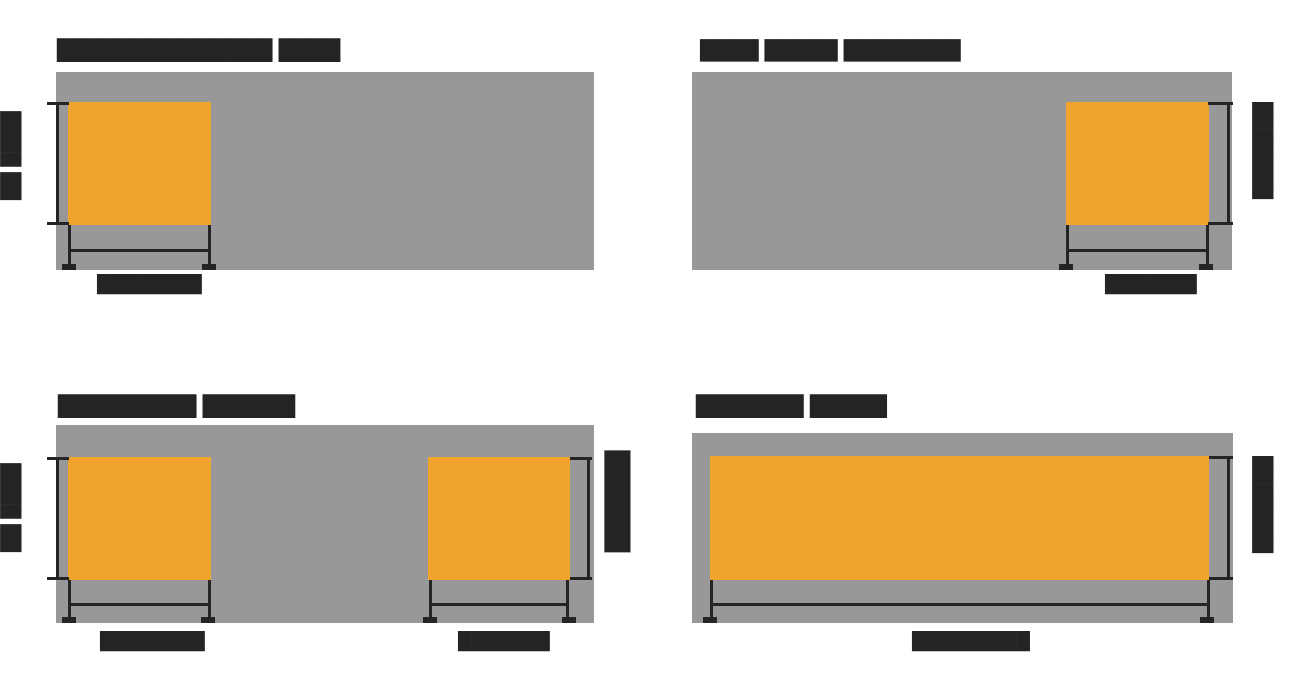 This screenshot has width=1300, height=700. What do you see at coordinates (504, 642) in the screenshot?
I see `width-label-right: ███████` at bounding box center [504, 642].